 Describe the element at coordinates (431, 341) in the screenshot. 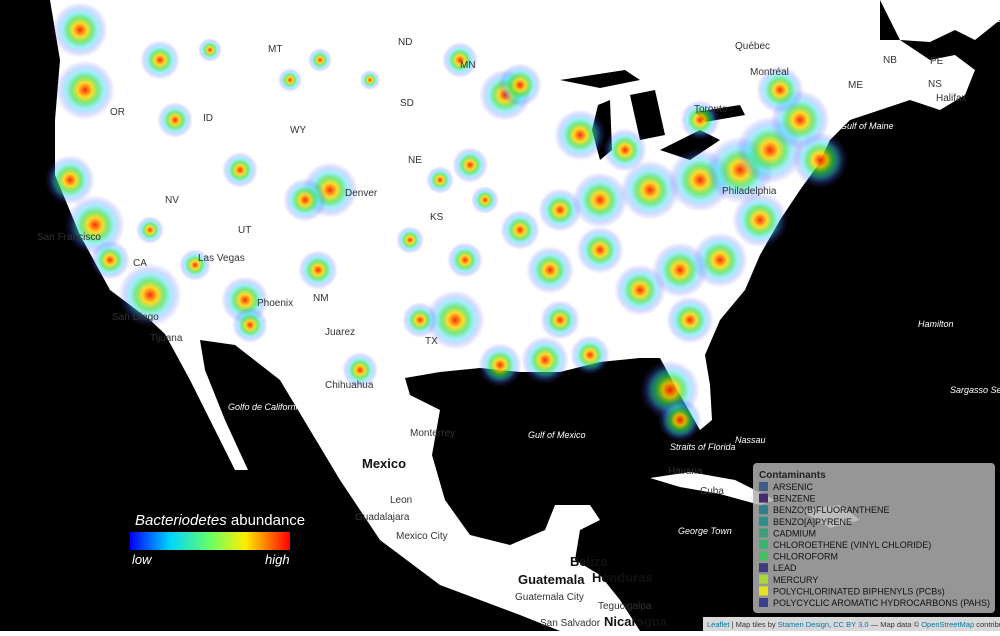

I see `map-label: TX` at that location.